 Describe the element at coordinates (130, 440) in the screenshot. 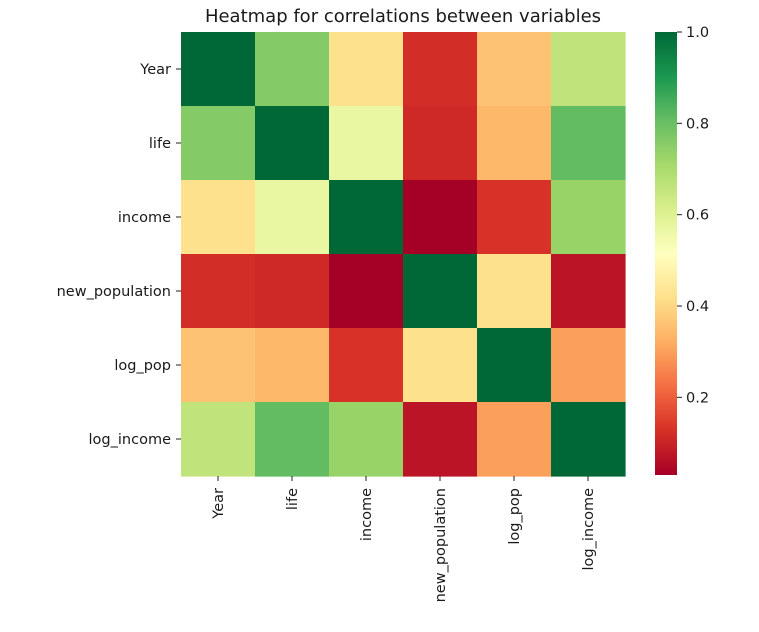

I see `row-label-log_income: log_income` at that location.